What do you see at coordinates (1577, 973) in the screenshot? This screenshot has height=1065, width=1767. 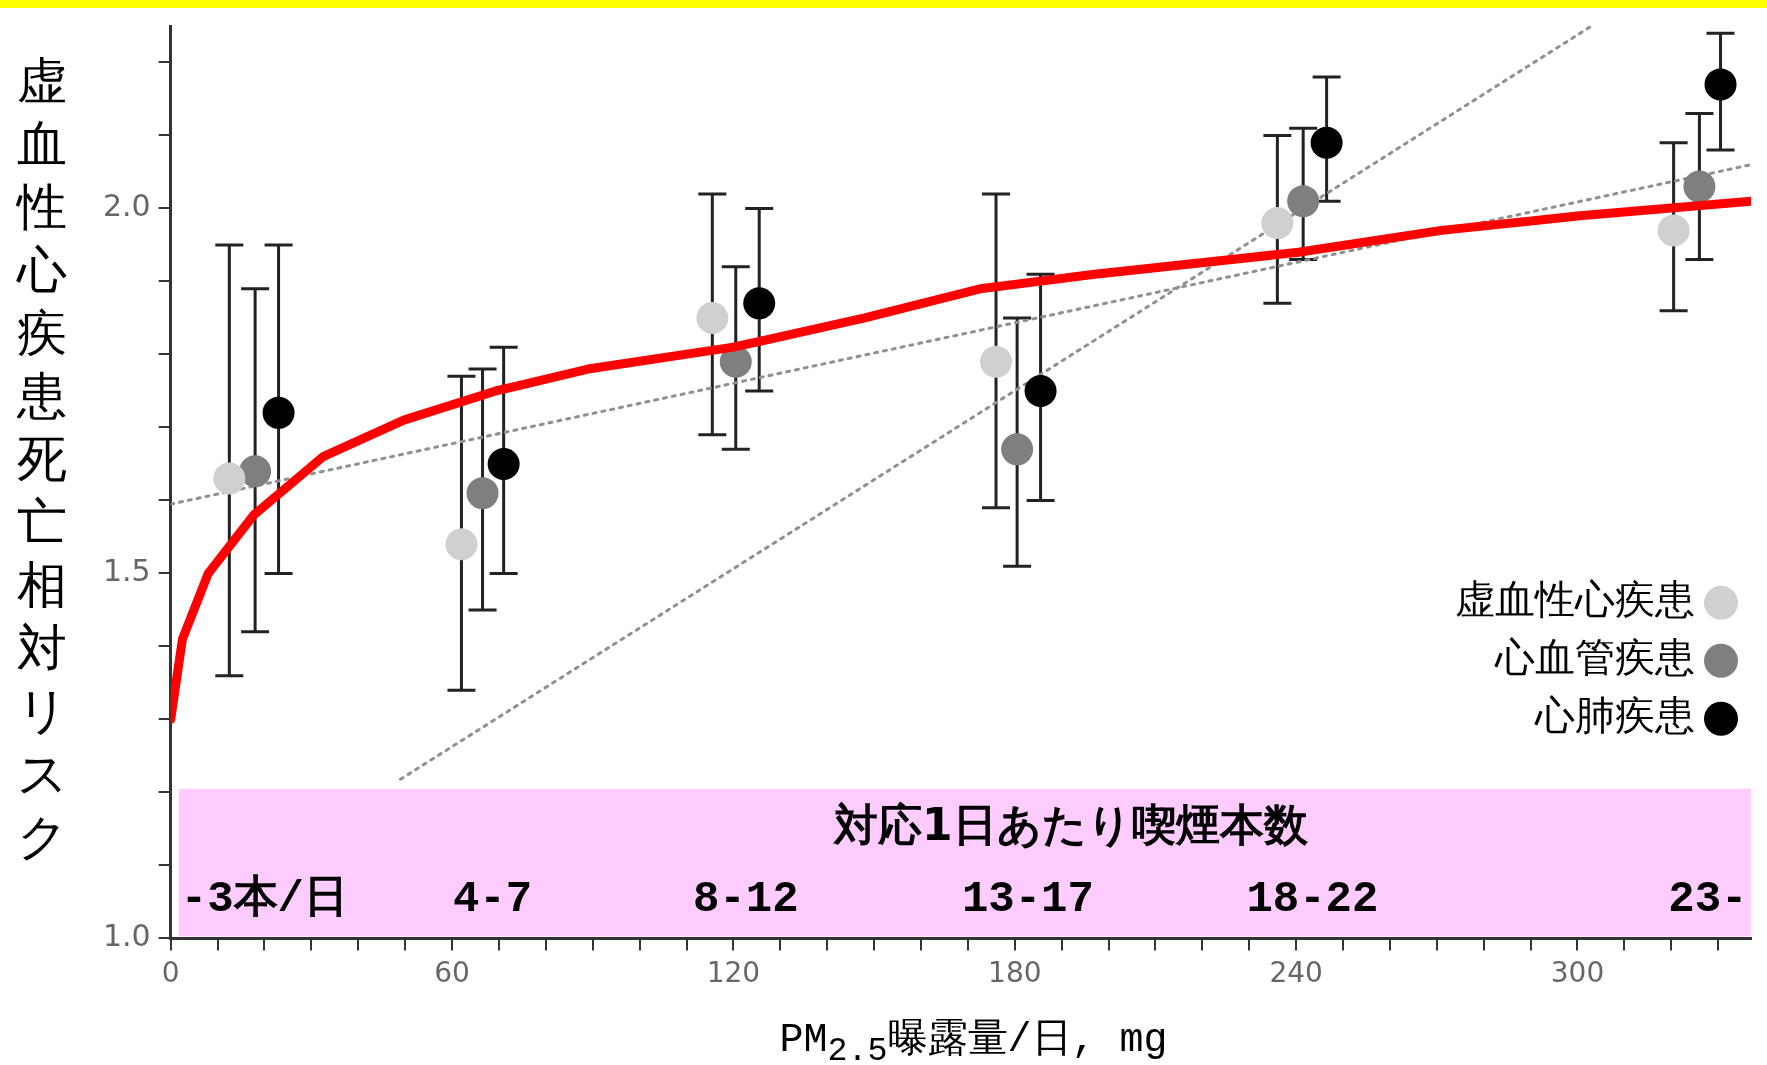 I see `x-tick-label: 300` at bounding box center [1577, 973].